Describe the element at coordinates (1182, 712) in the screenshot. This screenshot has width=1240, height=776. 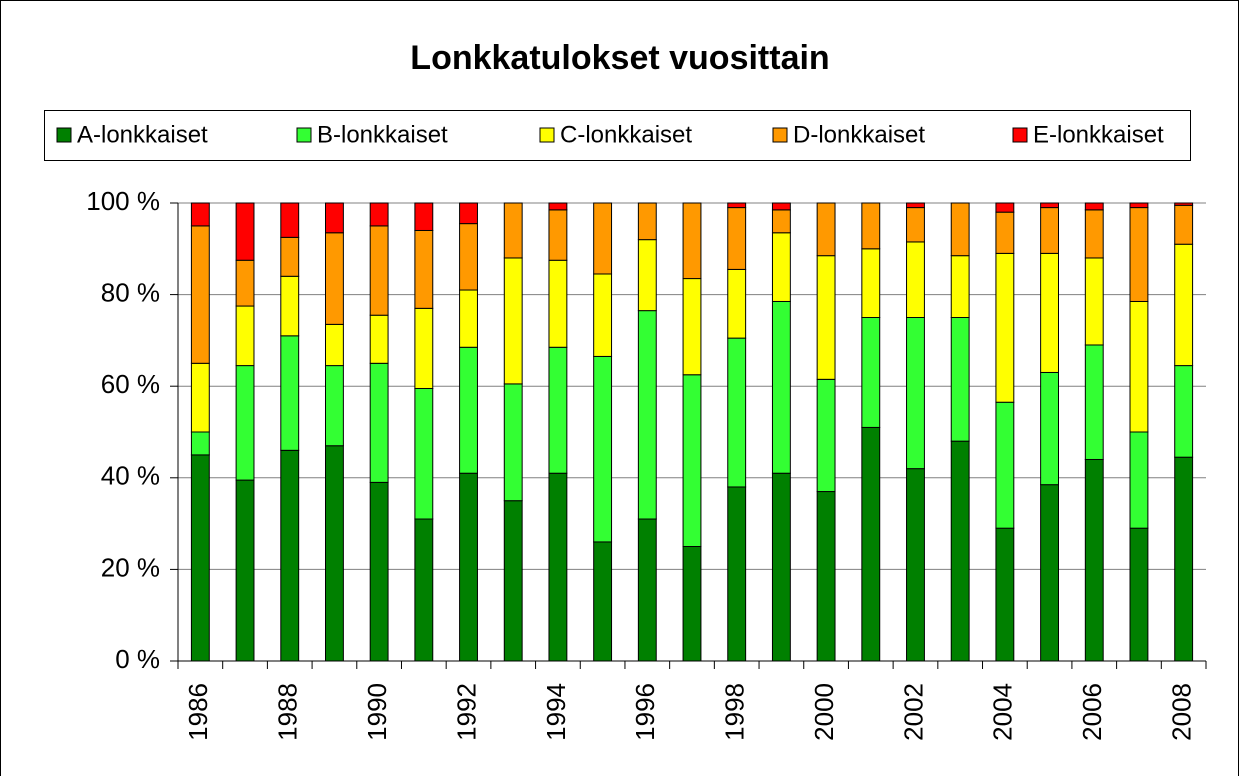
I see `x-tick-label: 2008` at that location.